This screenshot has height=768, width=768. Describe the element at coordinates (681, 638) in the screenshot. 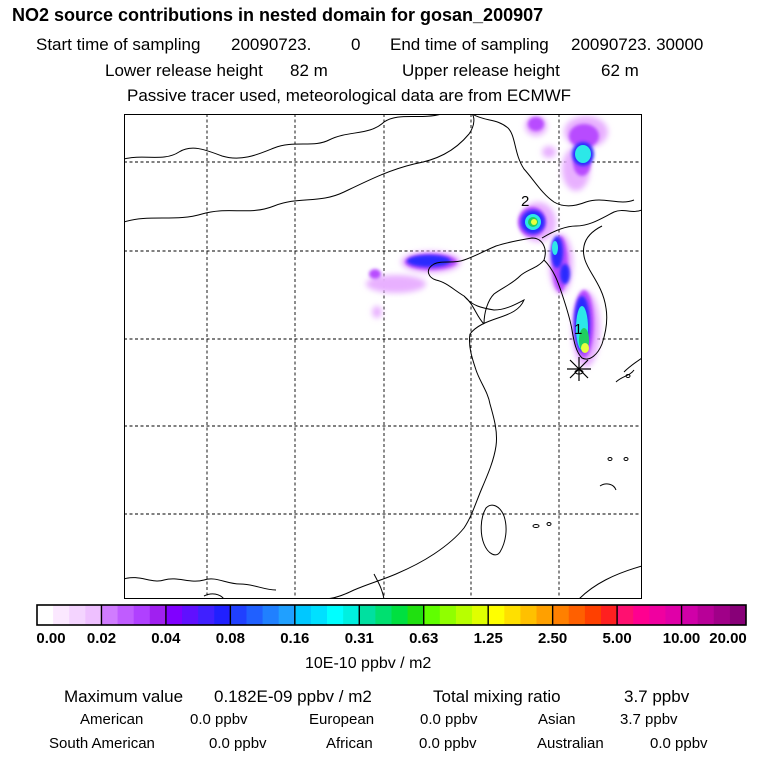

I see `colorbar-tick-label: 10.00` at that location.